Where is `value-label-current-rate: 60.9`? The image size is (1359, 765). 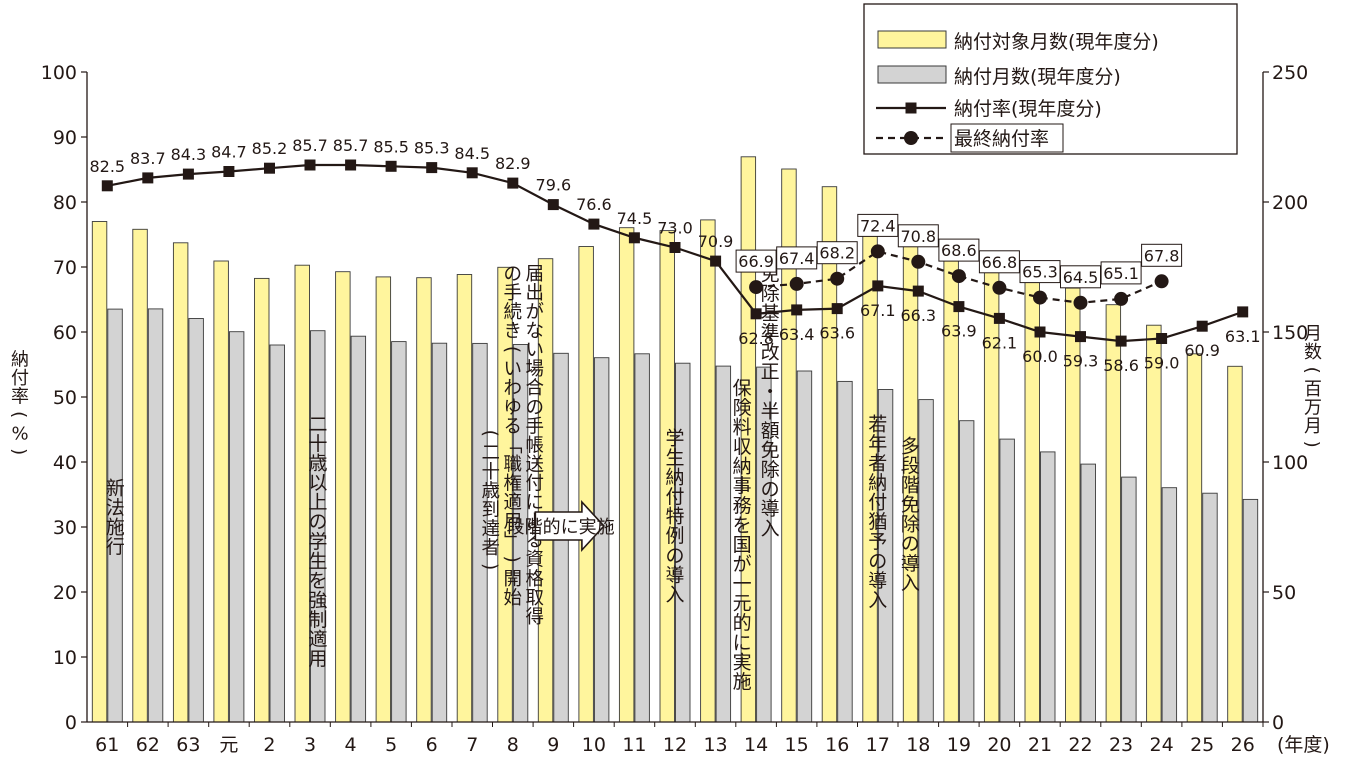
value-label-current-rate: 60.9 is located at coordinates (1202, 350).